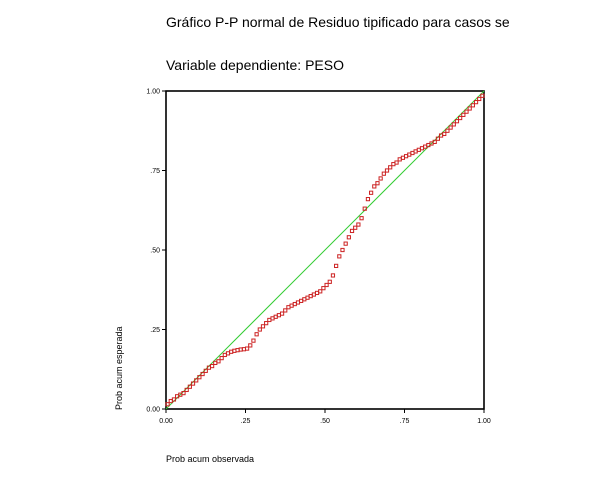  What do you see at coordinates (325, 417) in the screenshot?
I see `x-axis-ticks: 0.00 .25 .50 .75 1.00` at bounding box center [325, 417].